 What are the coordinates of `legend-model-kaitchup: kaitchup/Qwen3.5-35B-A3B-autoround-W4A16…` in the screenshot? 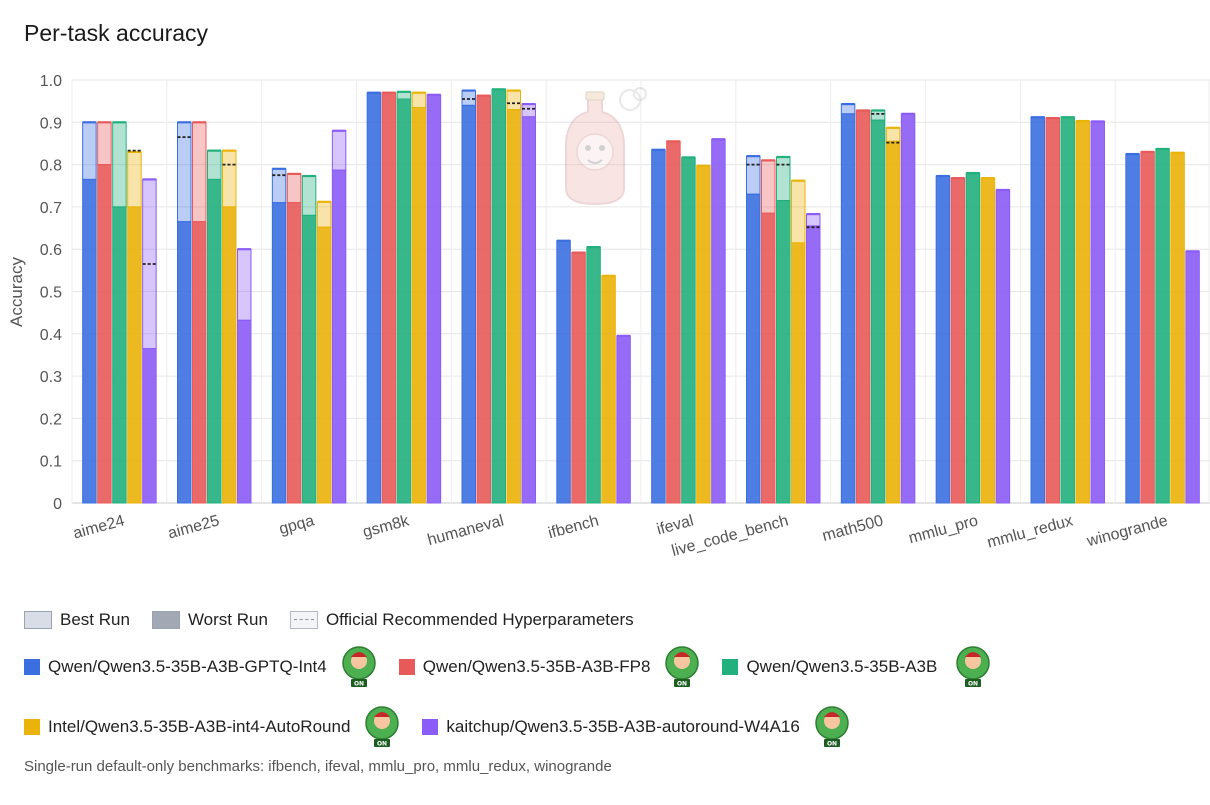 It's located at (635, 727).